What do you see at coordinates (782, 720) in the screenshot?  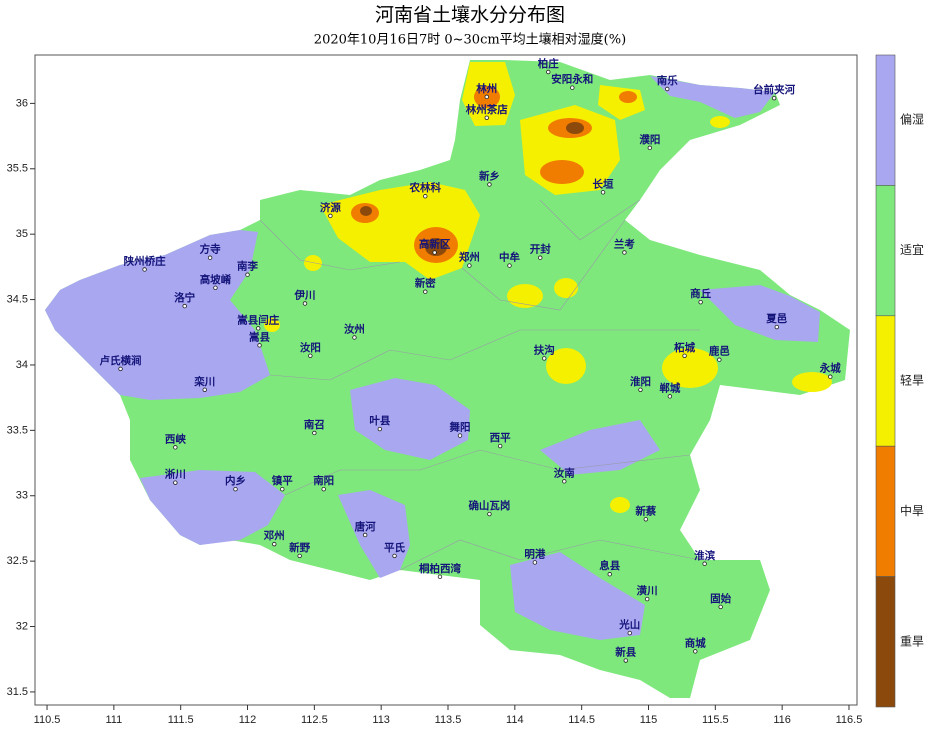 I see `x-tick-label: 116` at bounding box center [782, 720].